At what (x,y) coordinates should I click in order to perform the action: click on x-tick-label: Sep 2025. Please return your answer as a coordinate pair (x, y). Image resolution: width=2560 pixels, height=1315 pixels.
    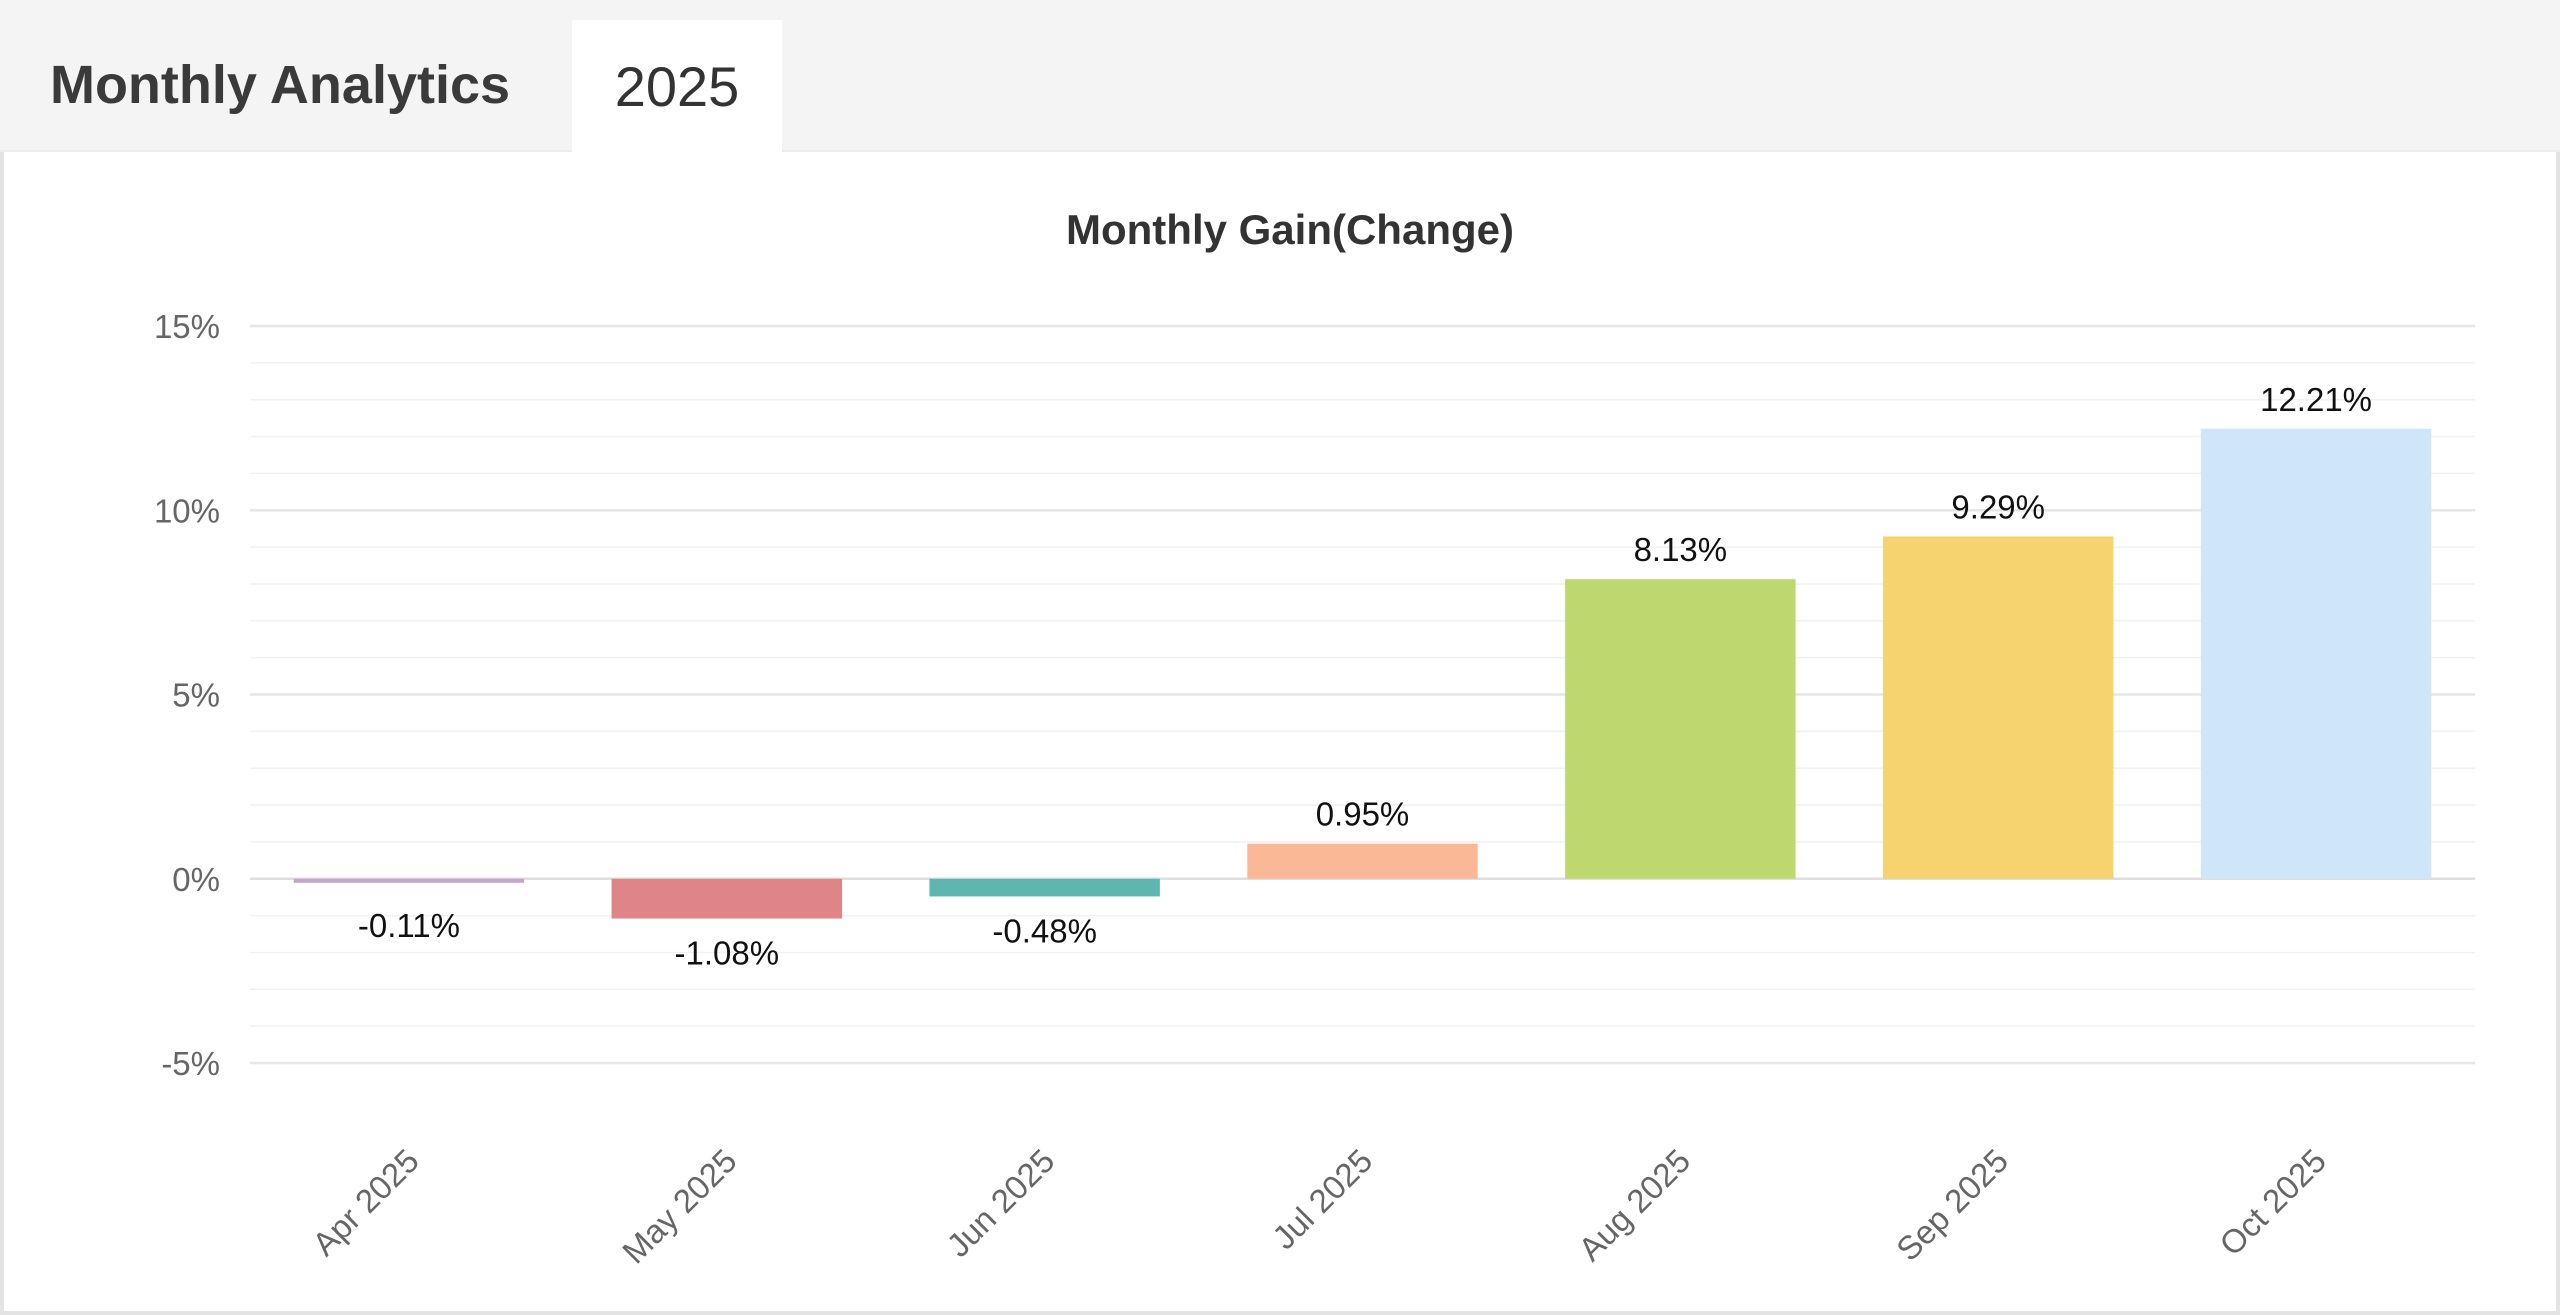
    Looking at the image, I should click on (1952, 1205).